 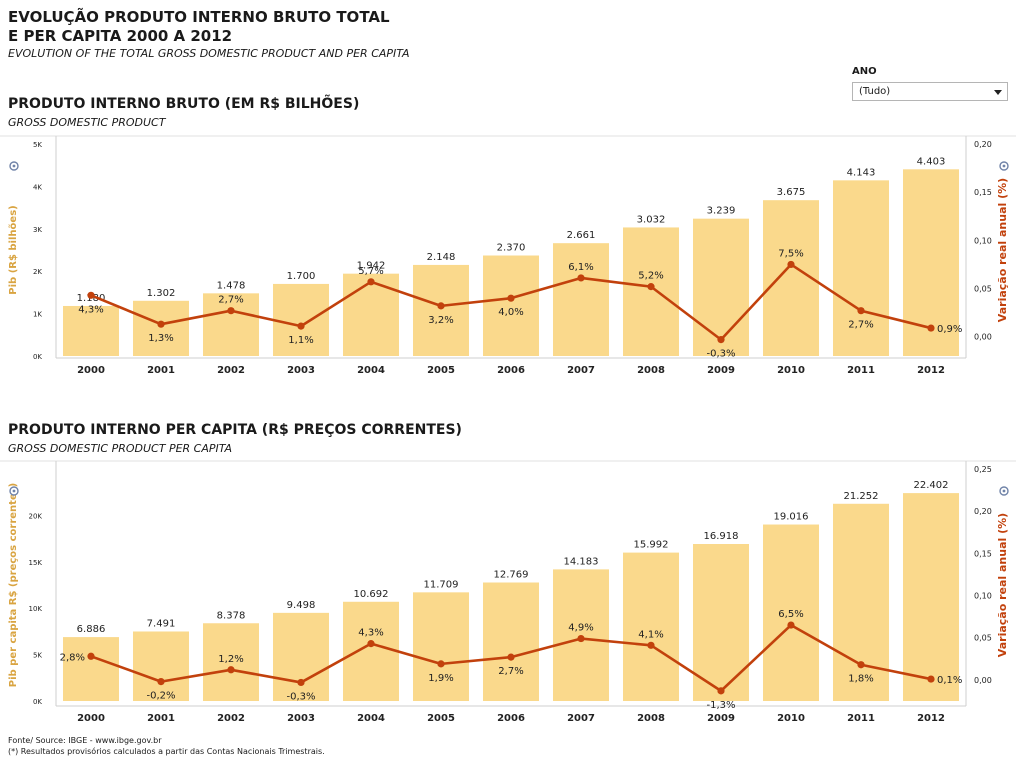 I want to click on percap-line-label: 6,5%, so click(x=790, y=614).